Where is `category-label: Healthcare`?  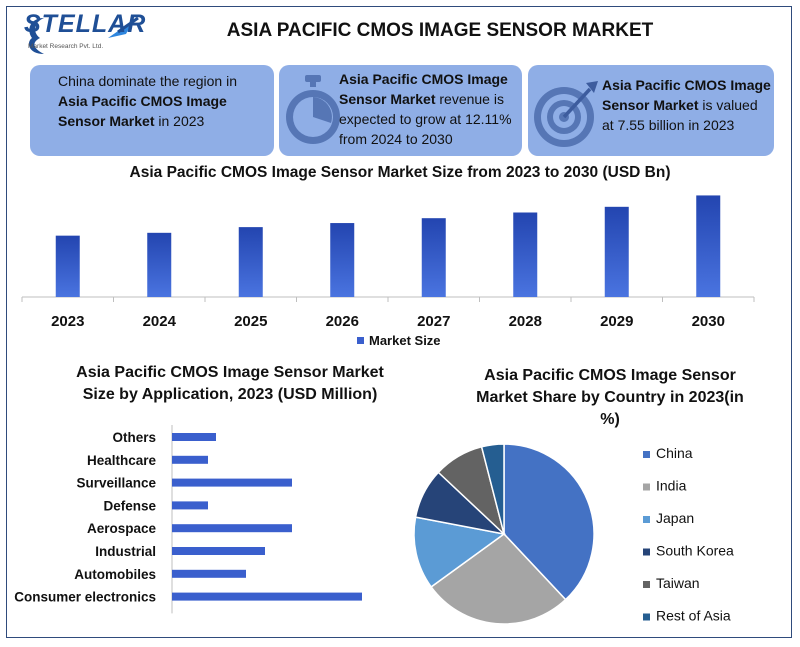 category-label: Healthcare is located at coordinates (122, 460).